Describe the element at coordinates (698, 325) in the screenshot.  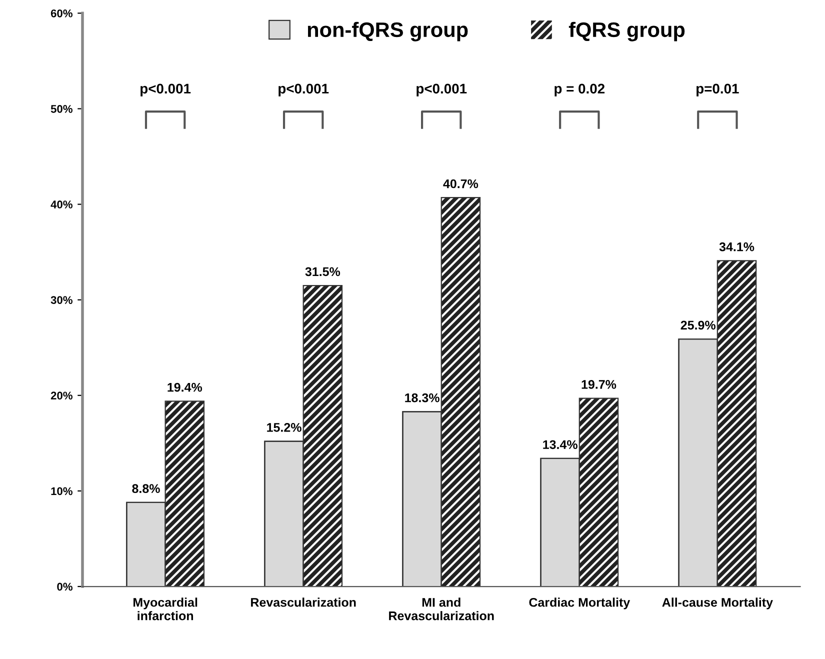
I see `data-label: 25.9%` at that location.